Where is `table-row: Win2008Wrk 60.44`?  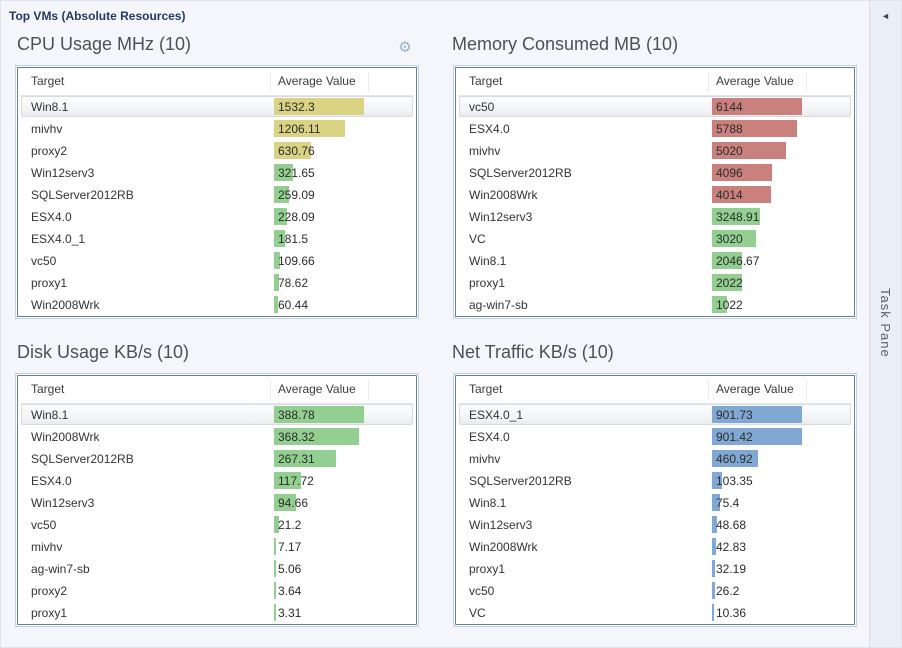
table-row: Win2008Wrk 60.44 is located at coordinates (217, 305).